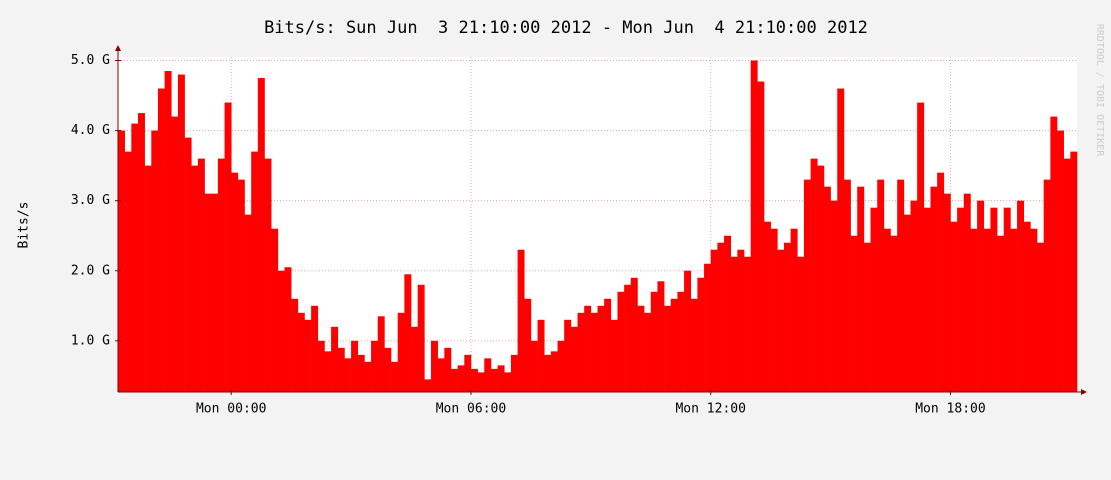 The height and width of the screenshot is (480, 1111). Describe the element at coordinates (231, 409) in the screenshot. I see `x-tick-label: Mon 00:00` at that location.